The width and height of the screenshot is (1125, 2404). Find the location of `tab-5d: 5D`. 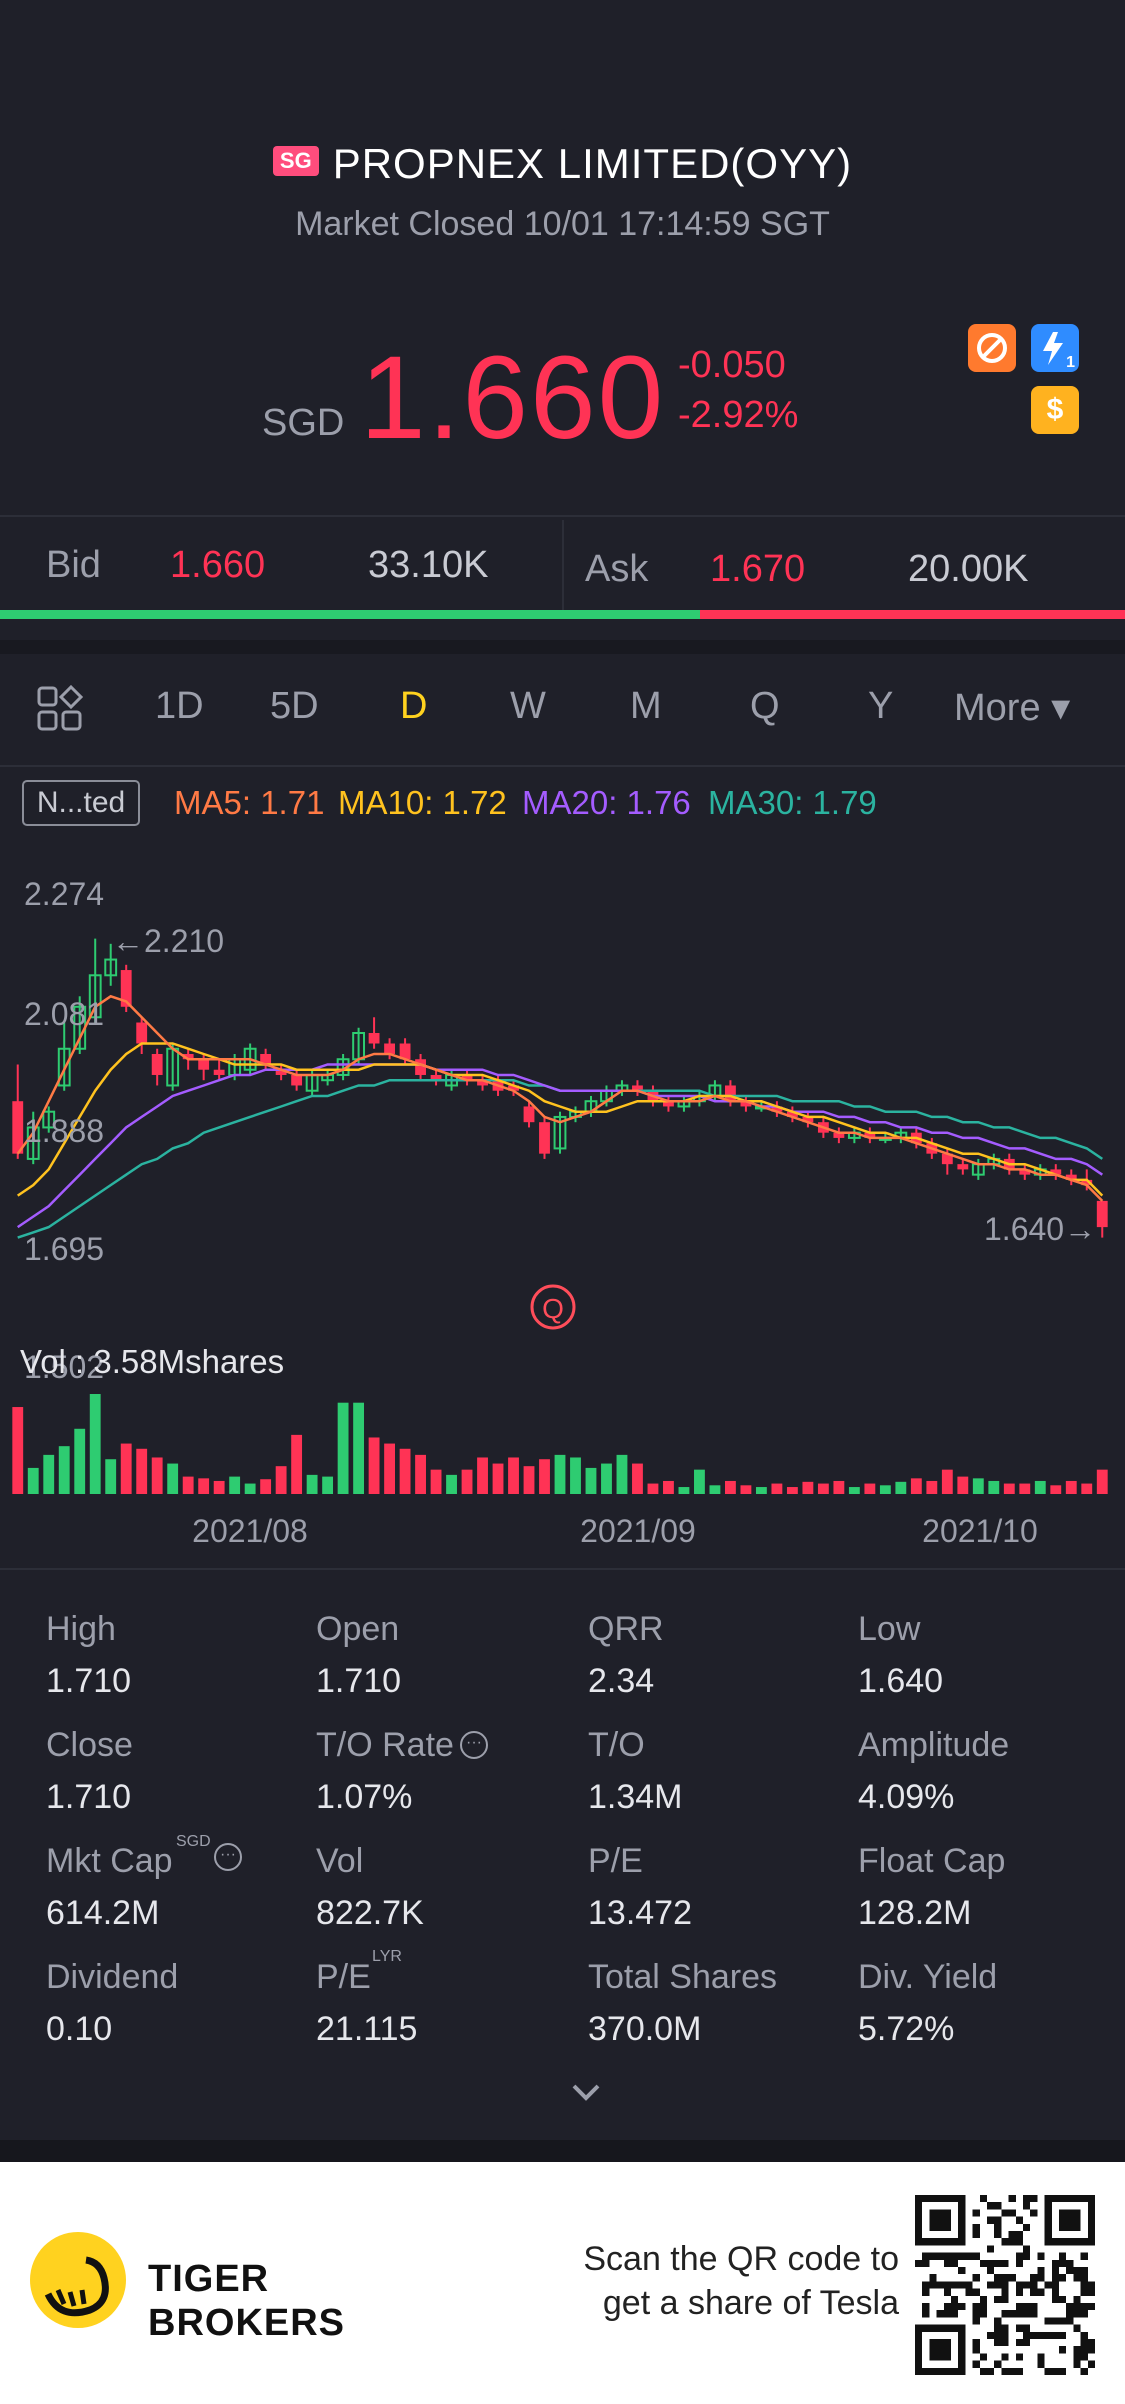

tab-5d: 5D is located at coordinates (294, 706).